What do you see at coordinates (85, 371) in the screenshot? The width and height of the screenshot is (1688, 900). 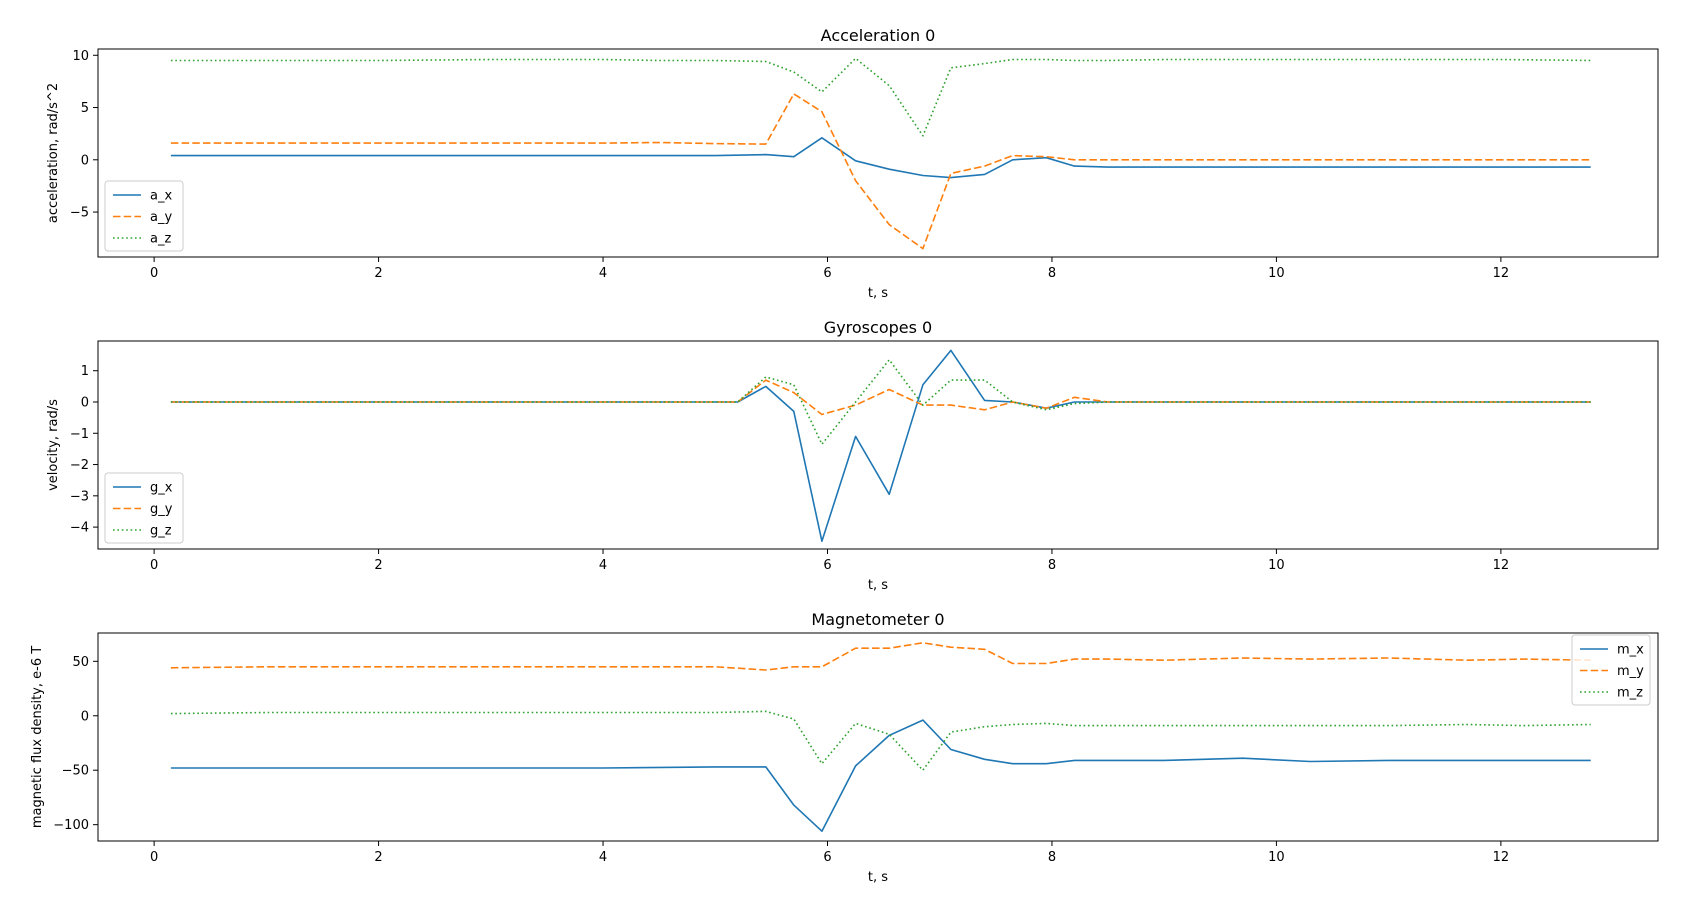 I see `y-tick-label: 1` at bounding box center [85, 371].